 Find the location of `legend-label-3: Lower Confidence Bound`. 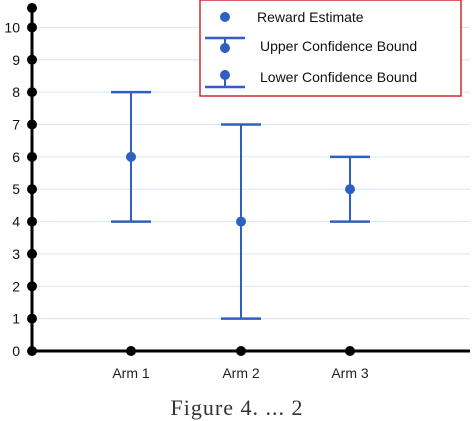

legend-label-3: Lower Confidence Bound is located at coordinates (338, 77).